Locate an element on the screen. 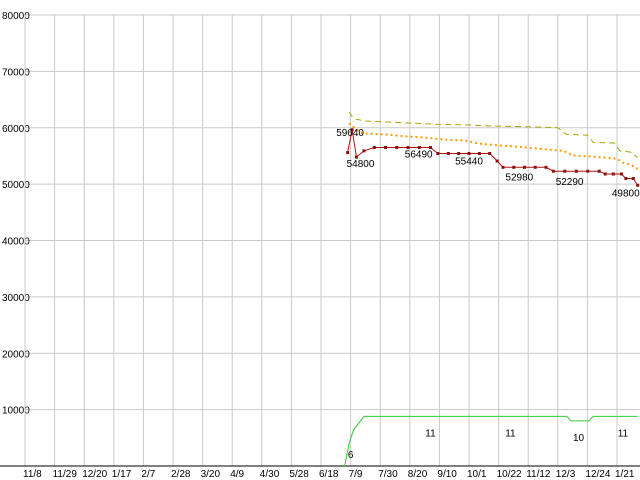 The image size is (640, 480). x-axis-label: 3/20 is located at coordinates (211, 474).